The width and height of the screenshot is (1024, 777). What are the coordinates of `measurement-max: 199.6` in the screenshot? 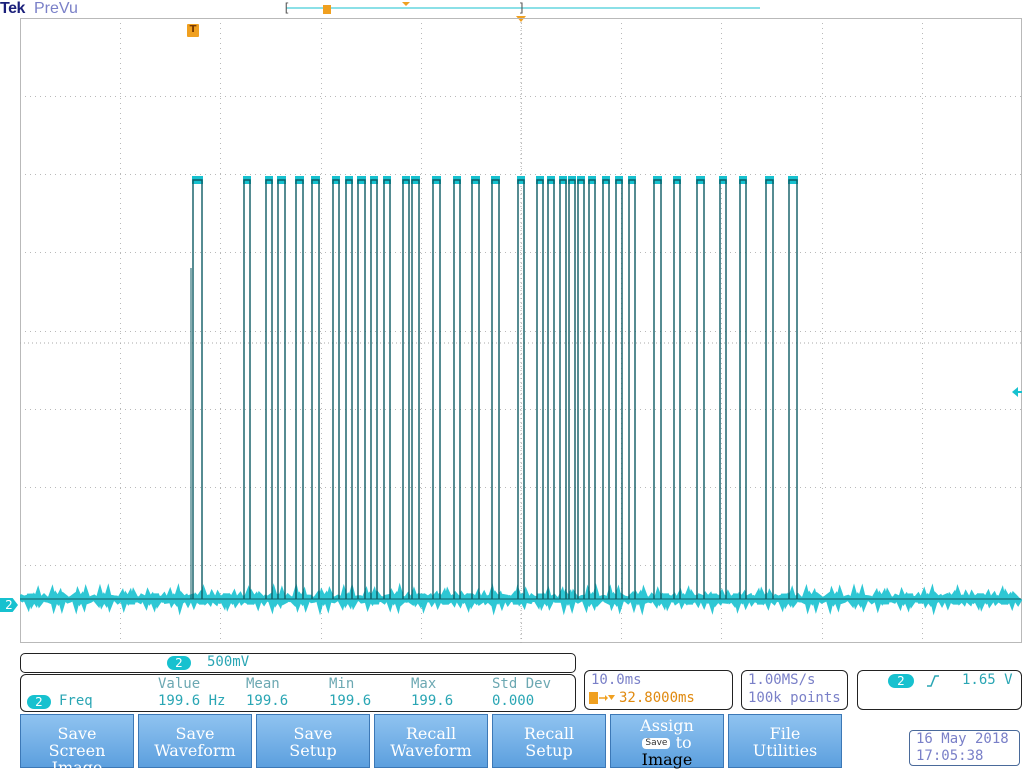 It's located at (432, 701).